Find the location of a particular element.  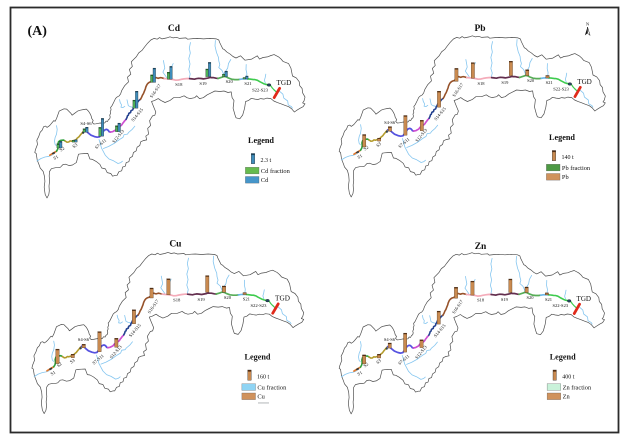

svg-text: Pb fraction is located at coordinates (576, 168).